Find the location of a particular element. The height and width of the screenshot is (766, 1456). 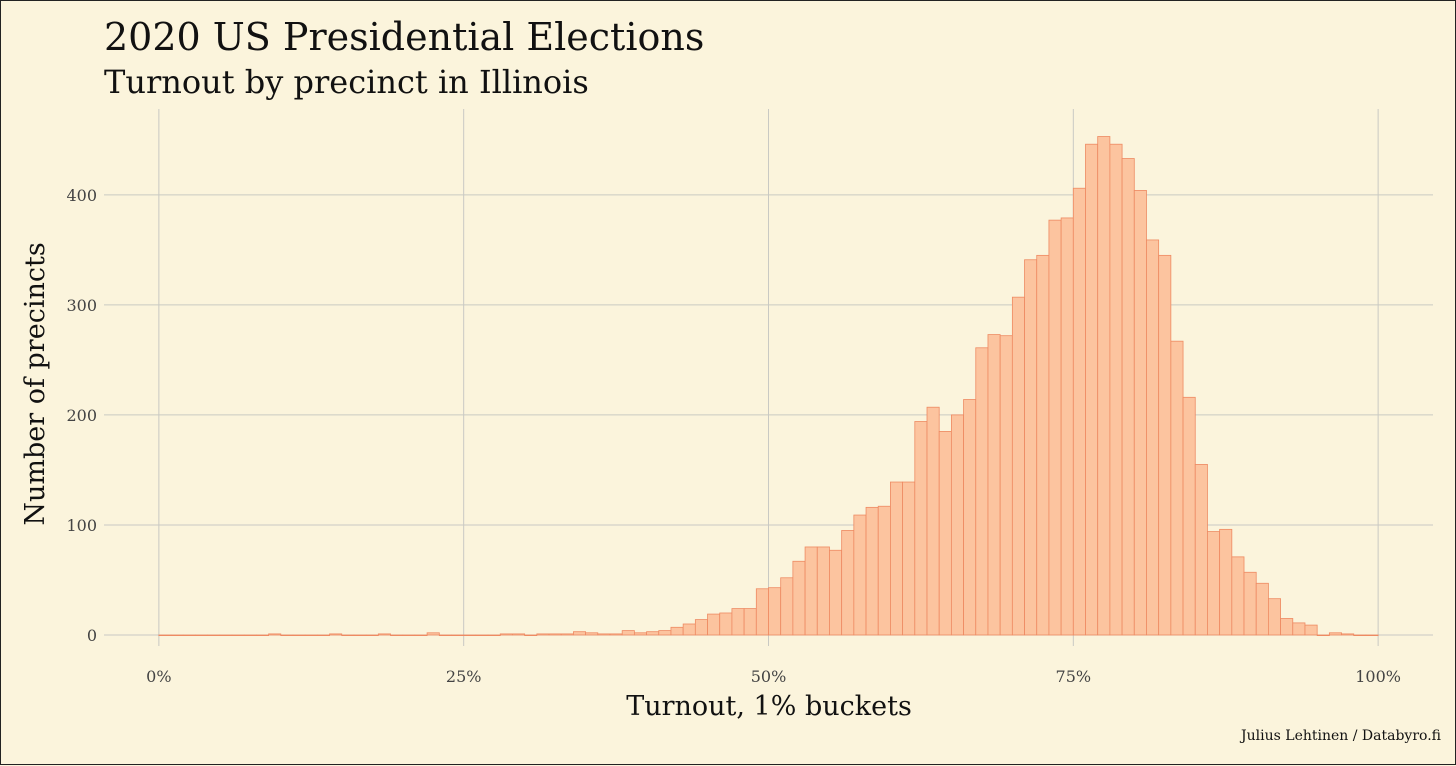

x-tick-label: 75% is located at coordinates (1074, 676).